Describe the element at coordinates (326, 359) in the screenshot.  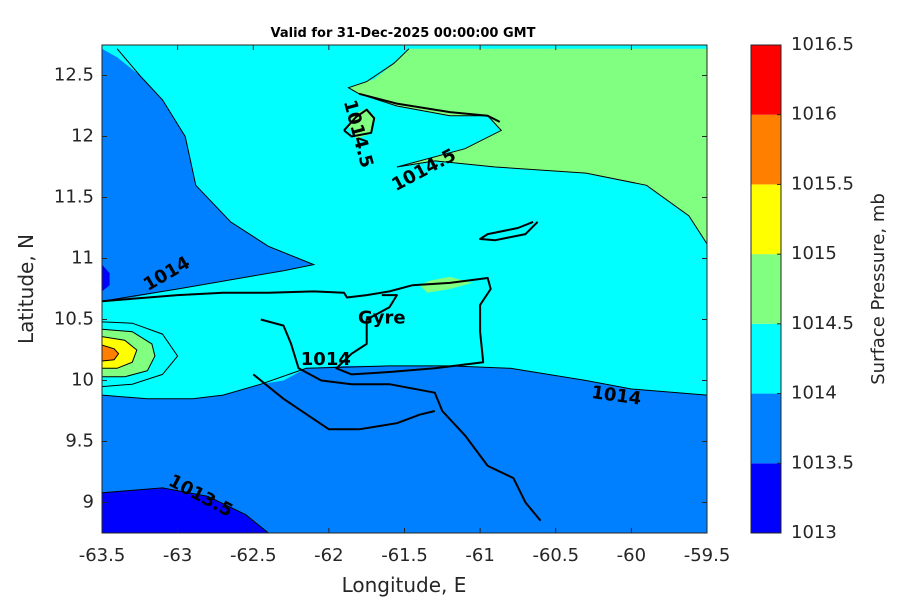
I see `contour-label: 1014` at that location.